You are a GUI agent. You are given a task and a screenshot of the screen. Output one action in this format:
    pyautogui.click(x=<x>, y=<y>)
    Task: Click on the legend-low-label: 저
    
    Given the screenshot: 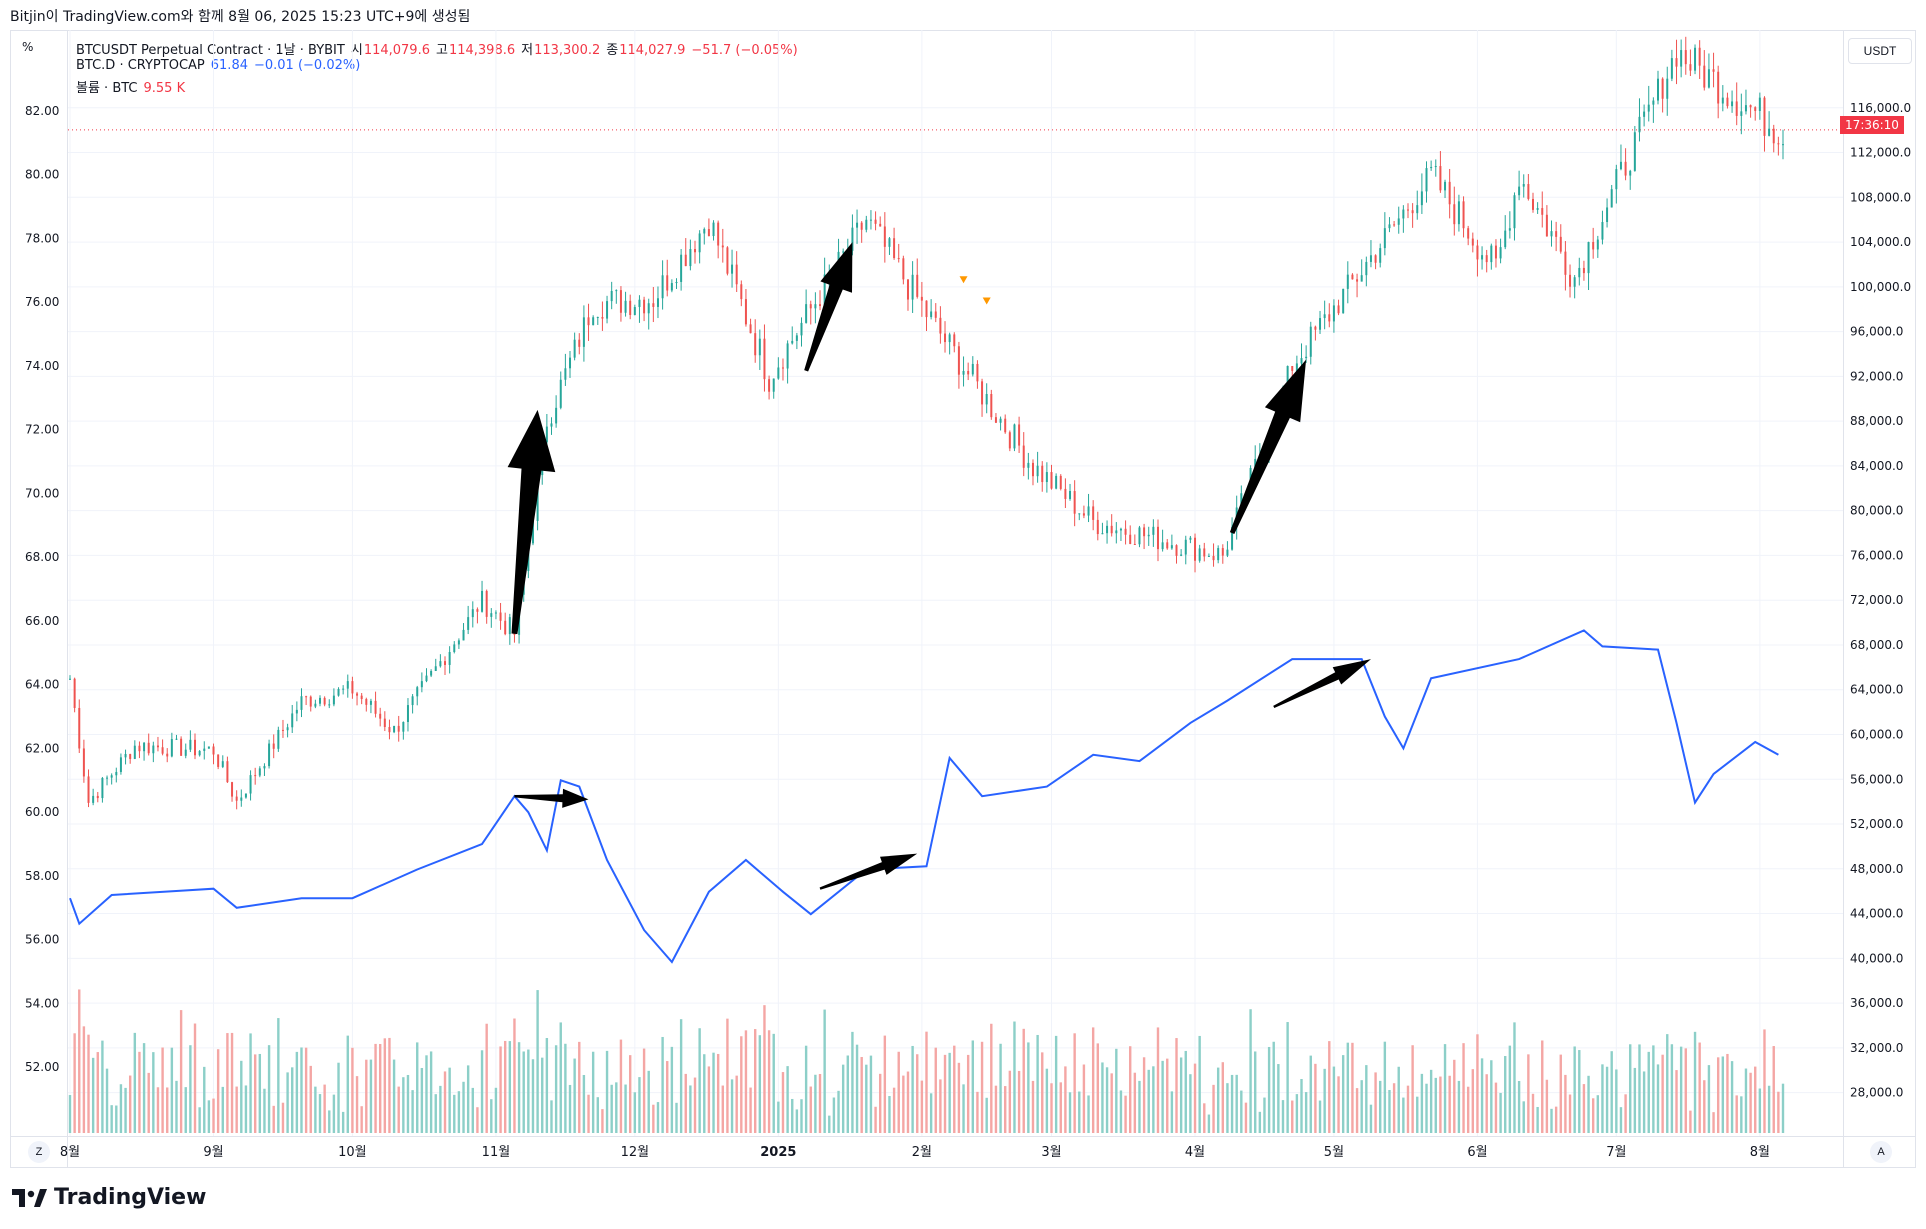 What is the action you would take?
    pyautogui.click(x=527, y=50)
    